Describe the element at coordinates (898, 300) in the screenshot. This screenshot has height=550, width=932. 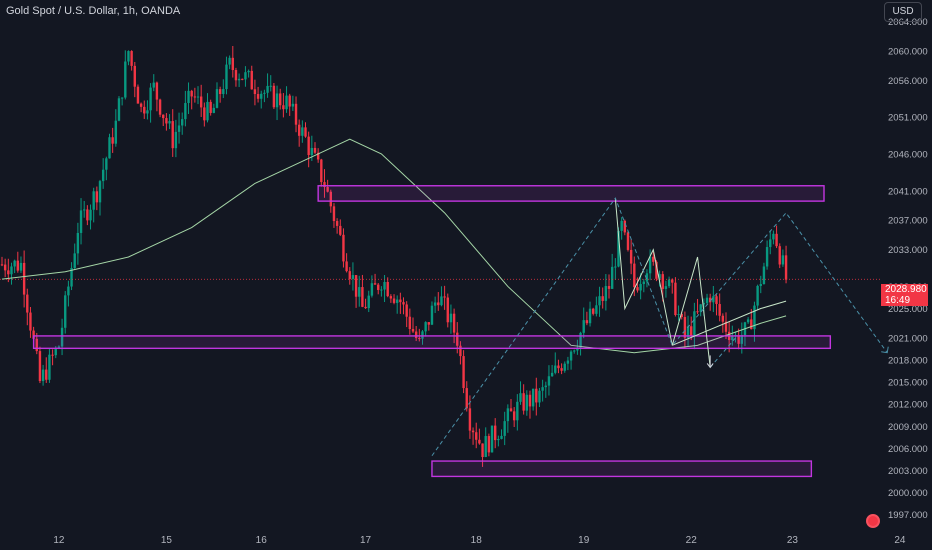
I see `bar-countdown: 16:49` at that location.